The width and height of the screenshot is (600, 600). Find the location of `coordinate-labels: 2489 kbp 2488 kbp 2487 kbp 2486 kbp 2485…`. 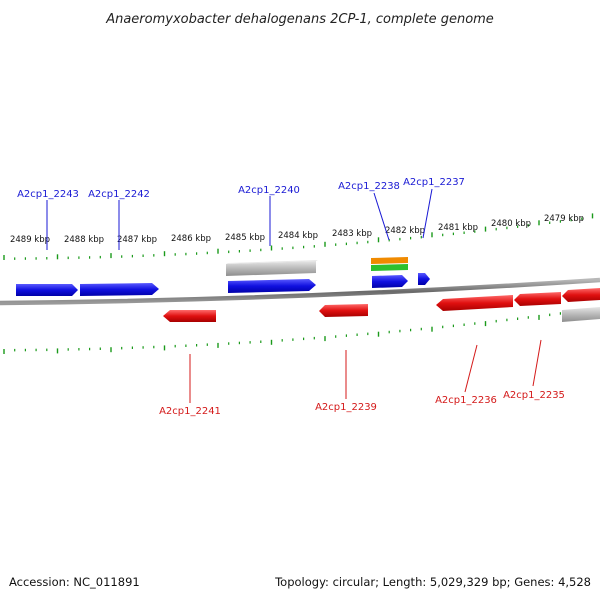

coordinate-labels: 2489 kbp 2488 kbp 2487 kbp 2486 kbp 2485… is located at coordinates (297, 229).